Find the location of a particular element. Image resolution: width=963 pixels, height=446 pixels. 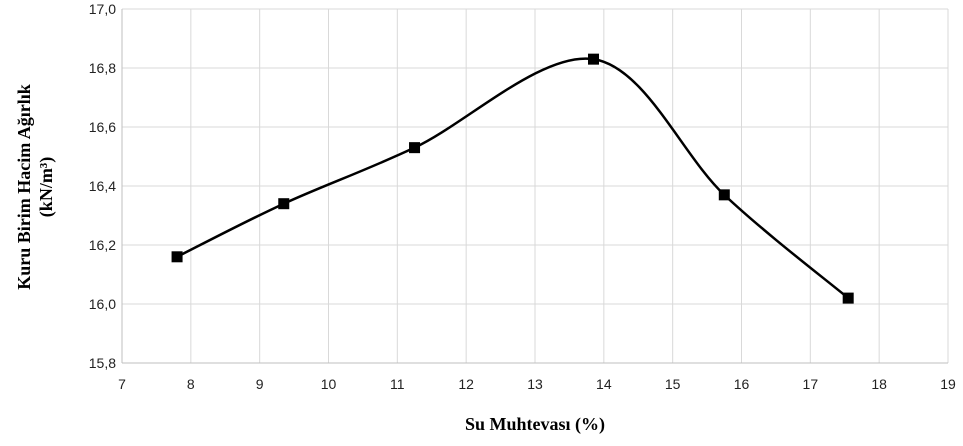

x-tick-label: 7 is located at coordinates (122, 384).